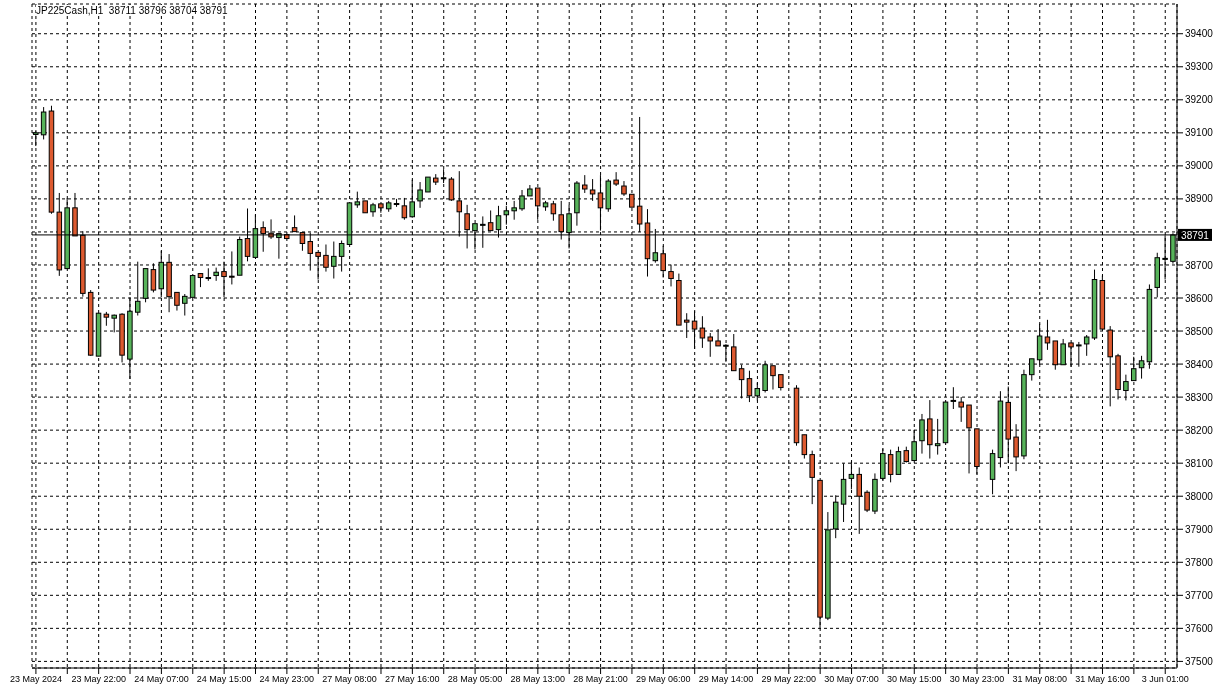 The width and height of the screenshot is (1213, 684). I want to click on y-tick-label: 39100, so click(1199, 133).